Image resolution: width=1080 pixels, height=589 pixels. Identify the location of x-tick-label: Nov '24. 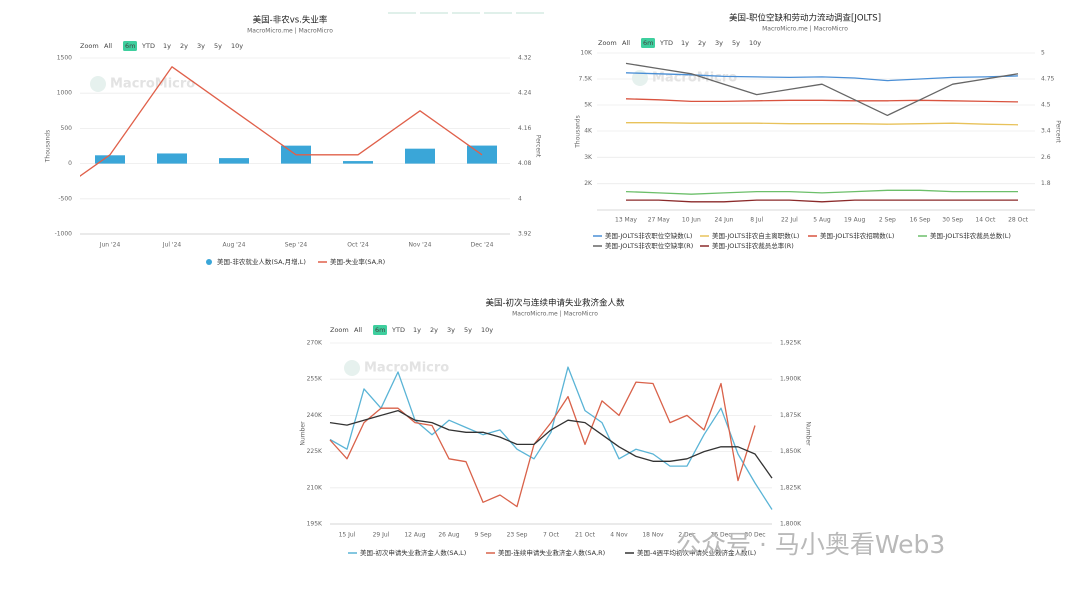
(420, 245).